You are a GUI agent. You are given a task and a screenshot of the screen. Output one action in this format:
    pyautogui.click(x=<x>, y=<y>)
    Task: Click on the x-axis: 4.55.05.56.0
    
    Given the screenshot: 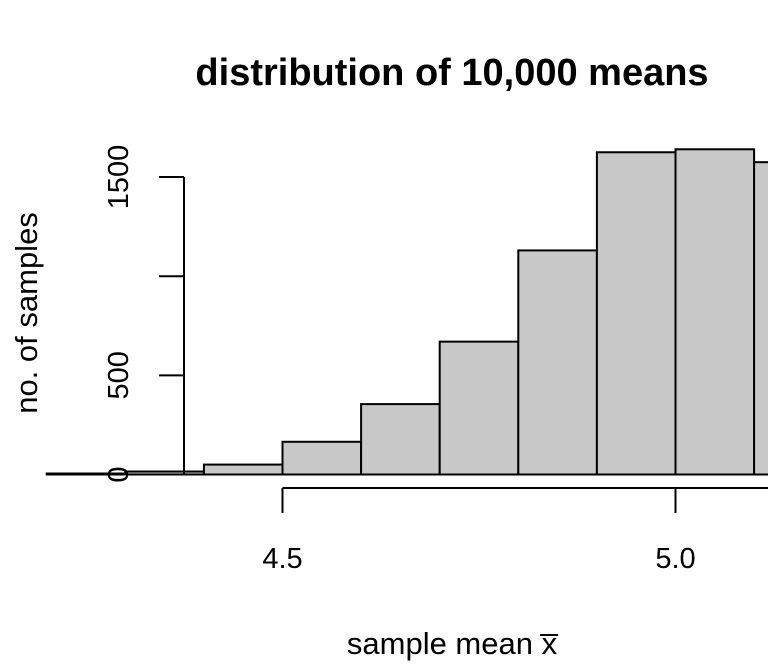 What is the action you would take?
    pyautogui.click(x=515, y=531)
    